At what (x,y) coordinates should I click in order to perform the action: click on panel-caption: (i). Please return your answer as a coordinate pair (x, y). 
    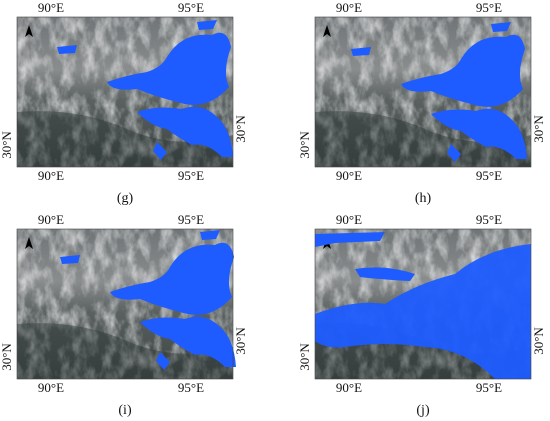
    Looking at the image, I should click on (125, 410).